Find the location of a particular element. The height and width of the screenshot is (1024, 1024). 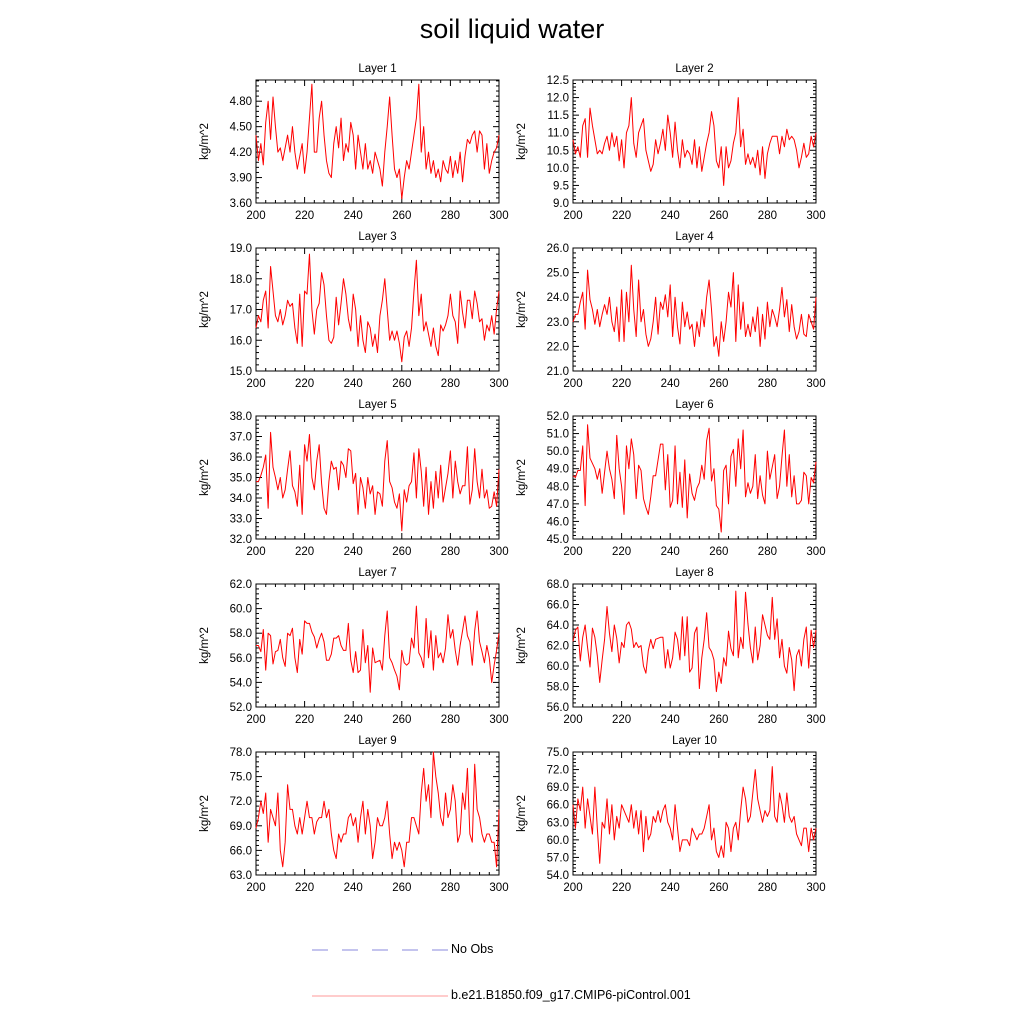

y-tick-label: 50.0 is located at coordinates (558, 452).